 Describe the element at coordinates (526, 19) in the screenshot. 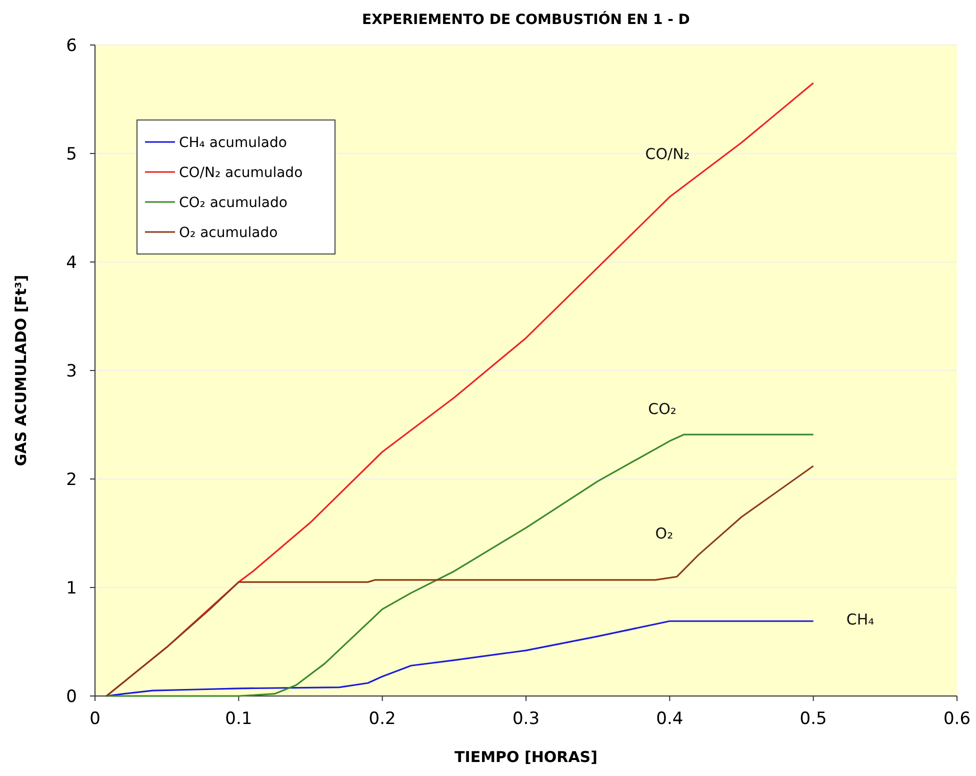

I see `chart-title: EXPERIEMENTO DE COMBUSTIÓN EN 1 - D` at that location.